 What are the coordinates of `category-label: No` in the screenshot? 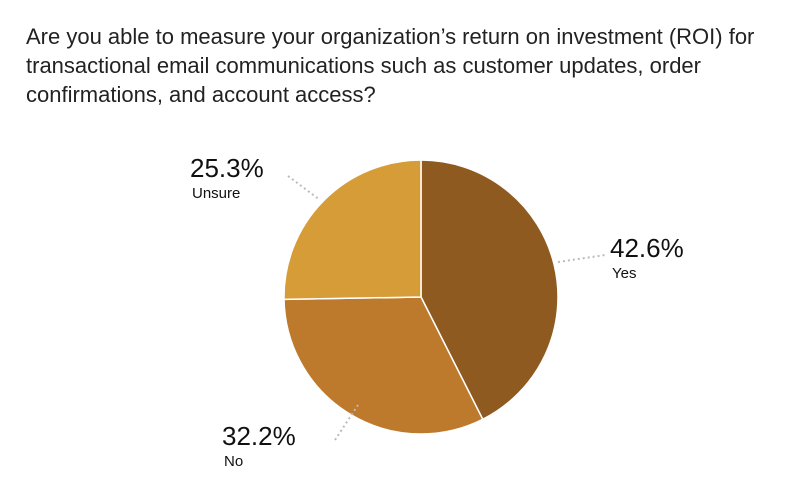 It's located at (233, 461).